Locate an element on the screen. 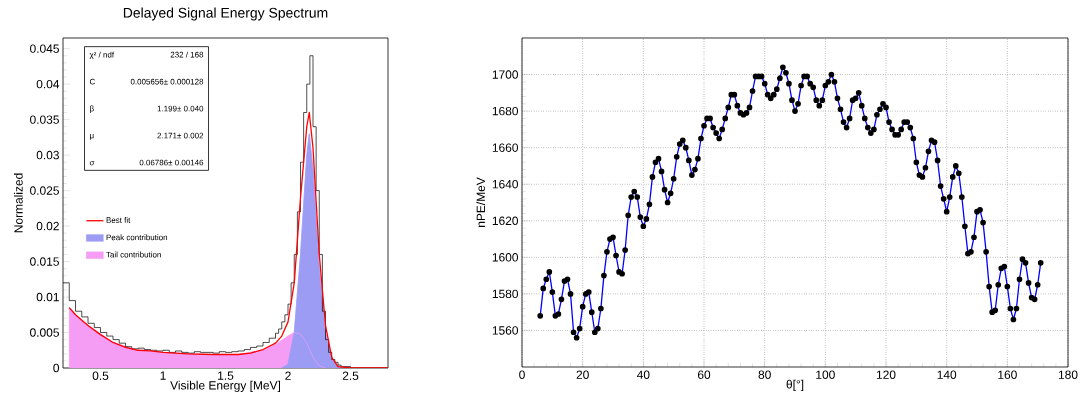 This screenshot has height=401, width=1089. y-tick-label: 0.045 is located at coordinates (44, 48).